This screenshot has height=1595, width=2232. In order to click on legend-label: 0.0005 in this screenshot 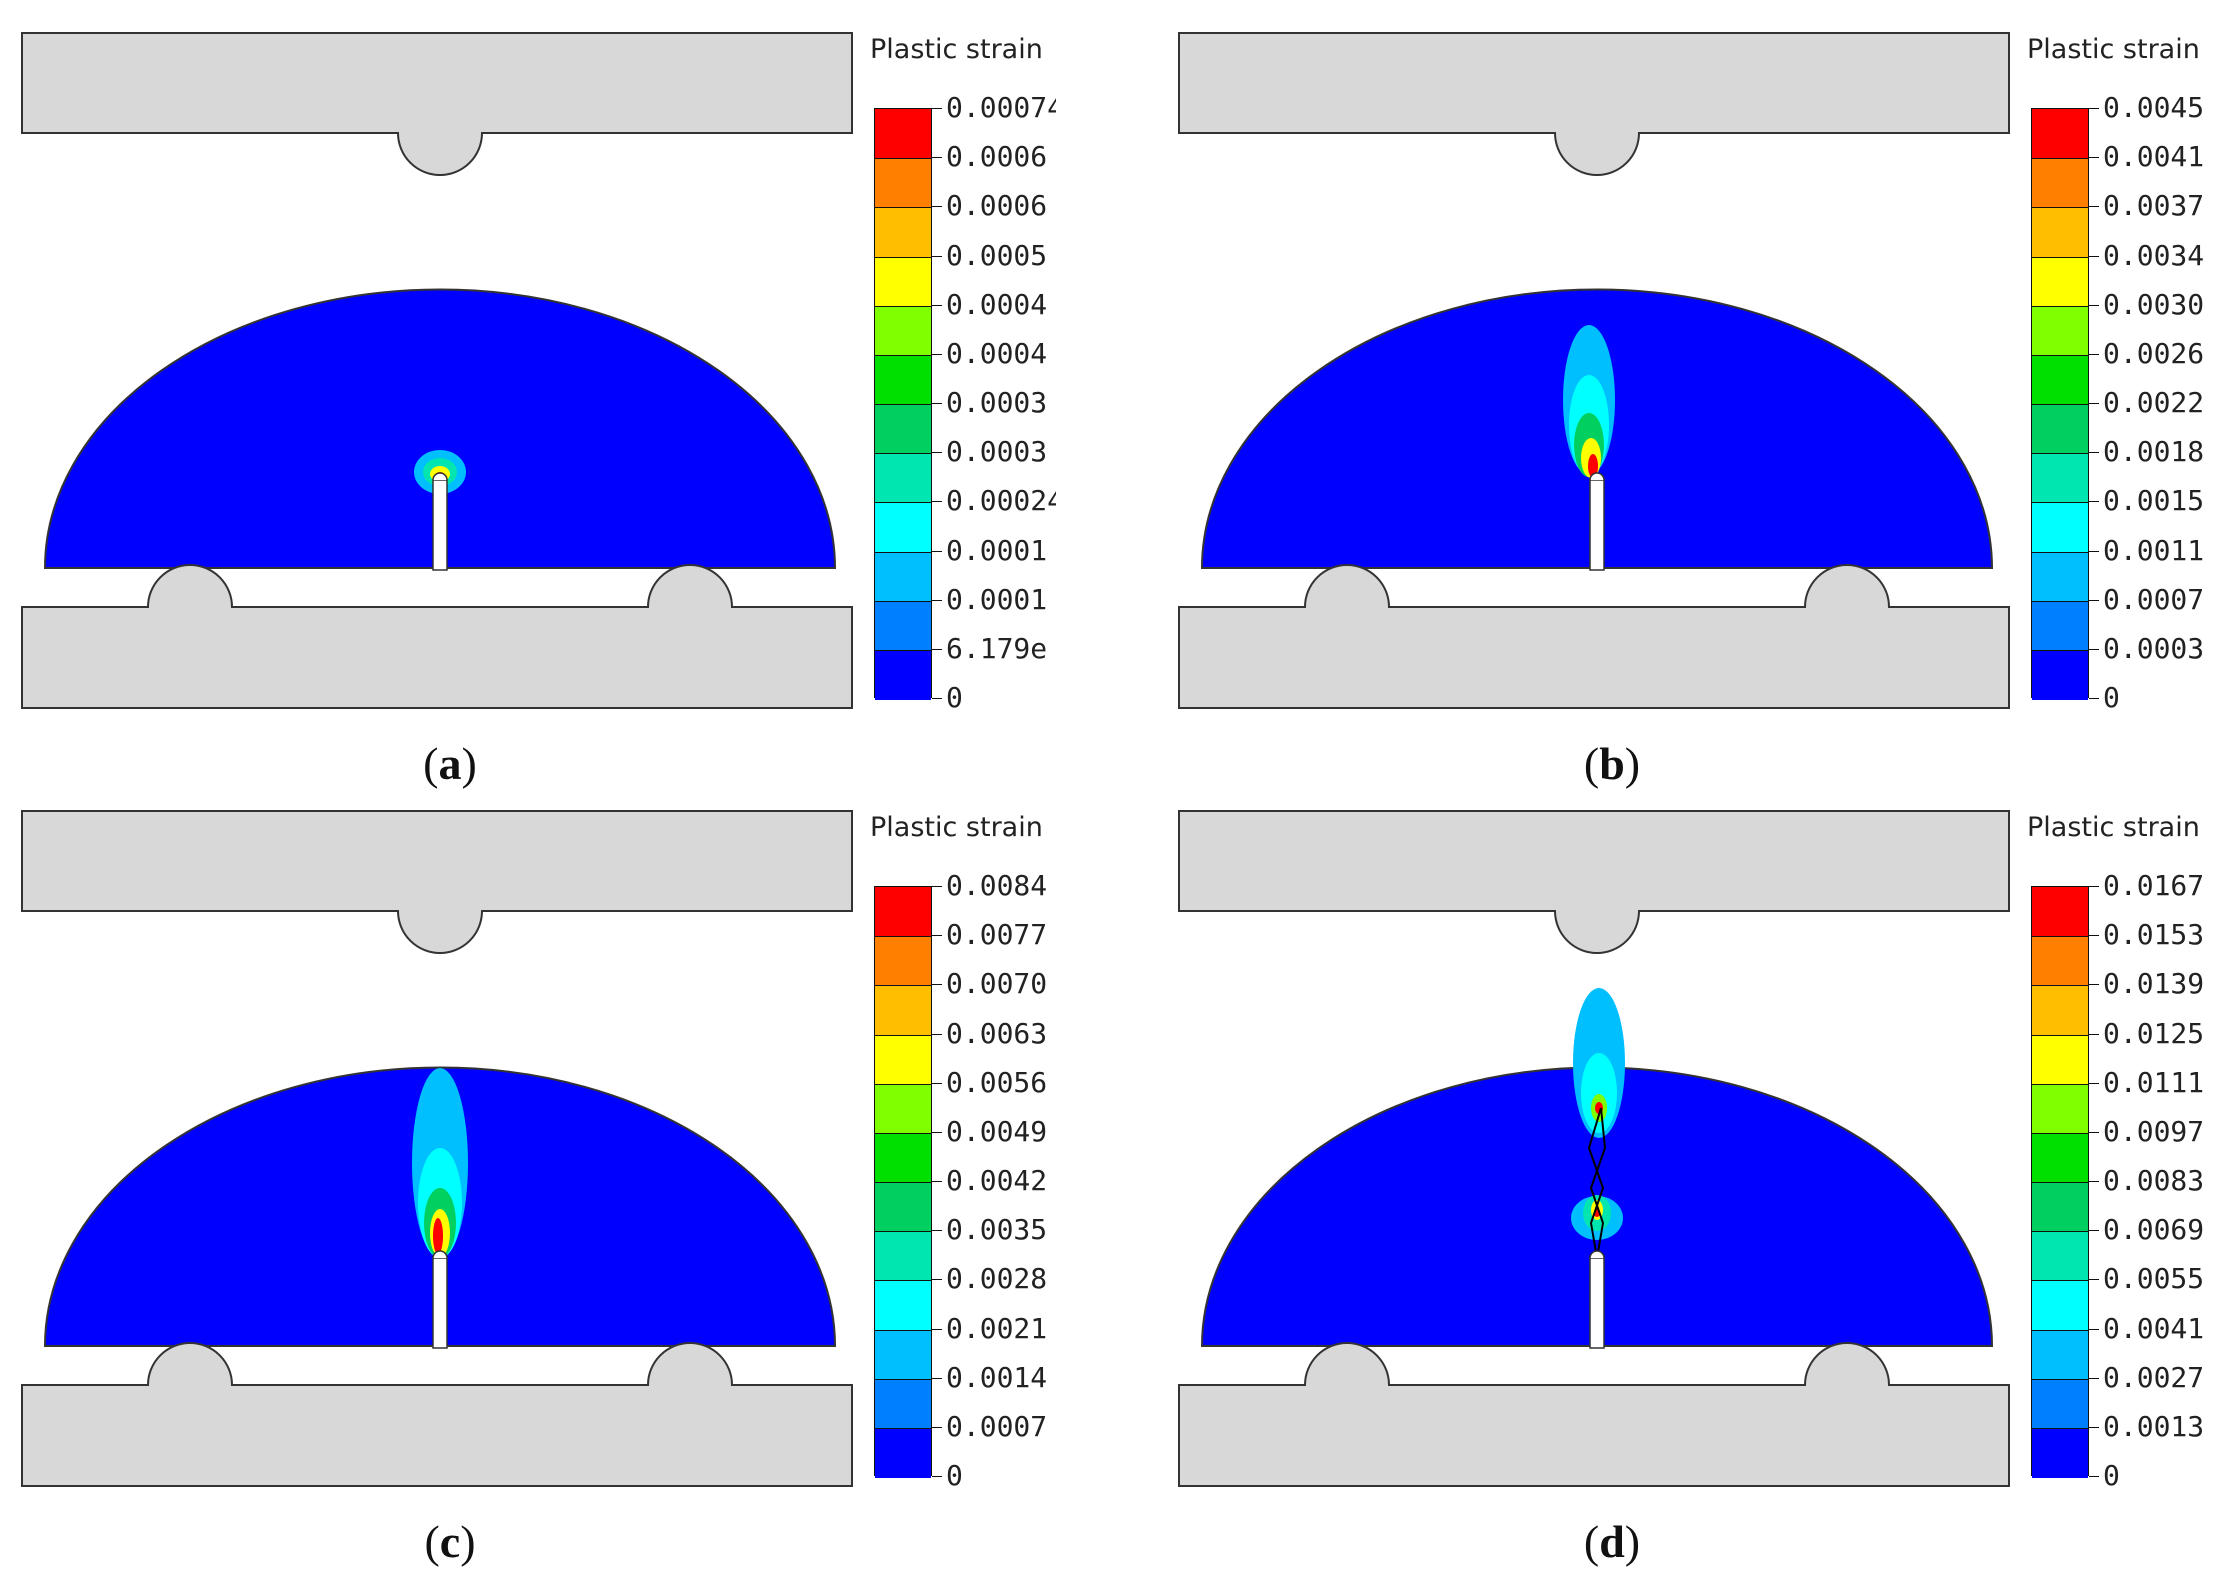, I will do `click(997, 255)`.